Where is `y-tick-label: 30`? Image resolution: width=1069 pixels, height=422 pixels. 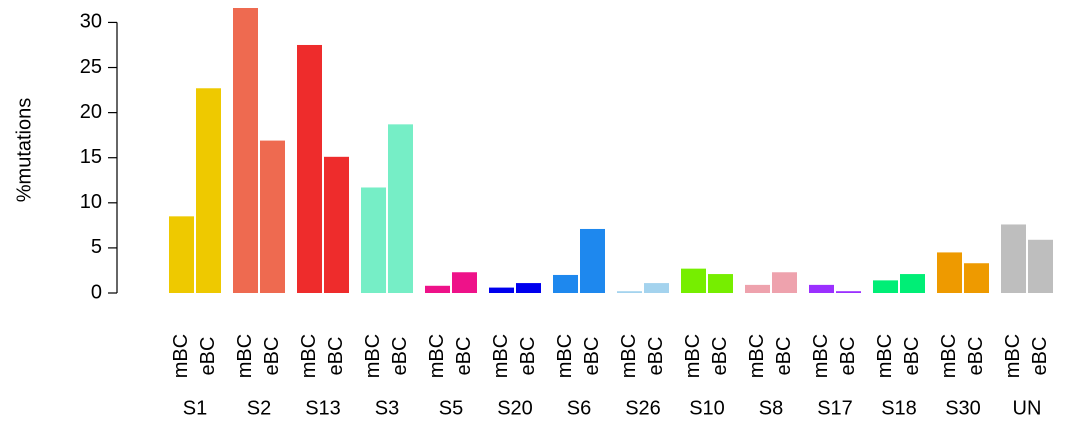 y-tick-label: 30 is located at coordinates (91, 22).